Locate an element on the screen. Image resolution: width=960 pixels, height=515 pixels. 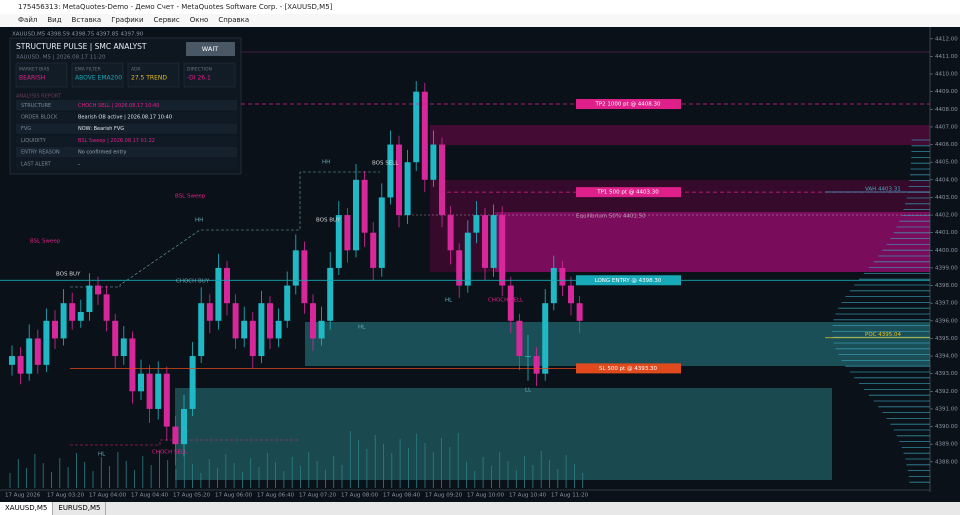
chart-tab: XAUUSD,M5 is located at coordinates (27, 508).